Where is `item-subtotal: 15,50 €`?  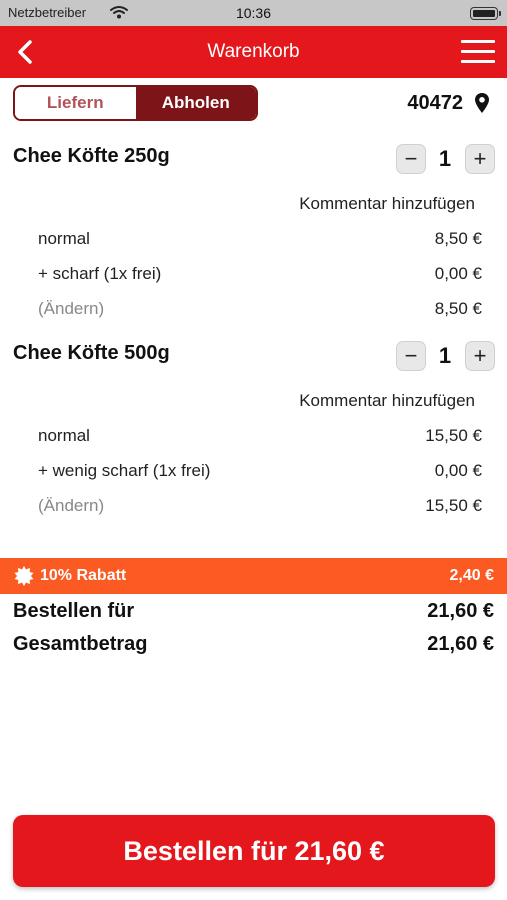 item-subtotal: 15,50 € is located at coordinates (453, 505).